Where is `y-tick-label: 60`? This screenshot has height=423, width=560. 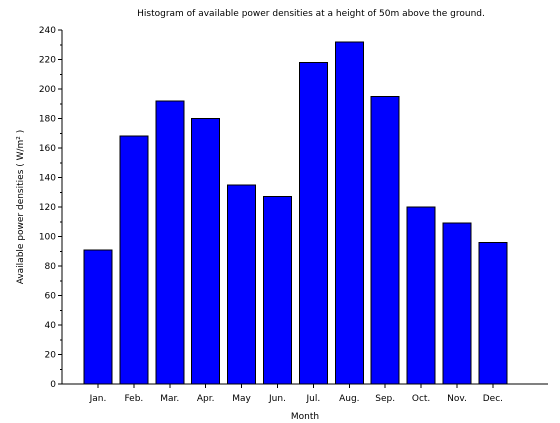 y-tick-label: 60 is located at coordinates (51, 297).